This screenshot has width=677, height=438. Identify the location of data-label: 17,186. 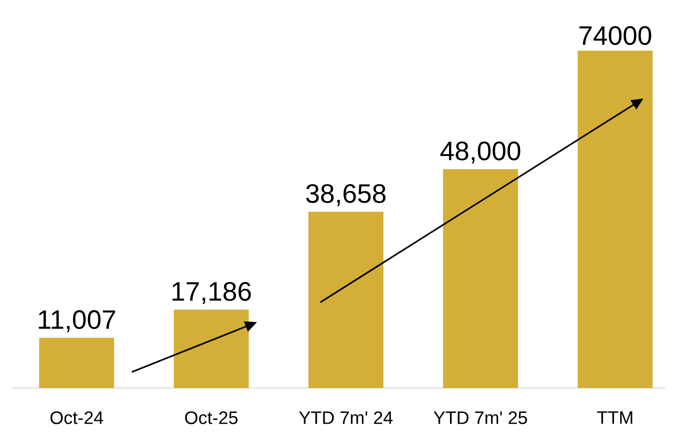
(211, 293).